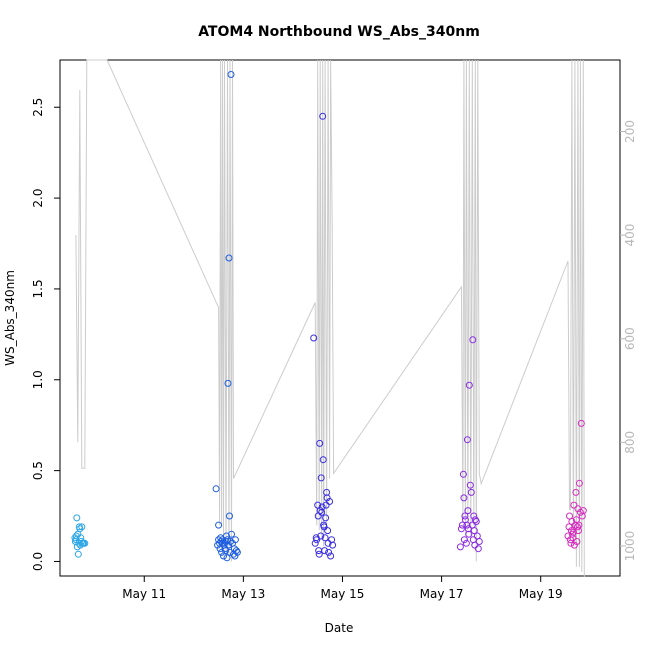  I want to click on secondary-tick-label: 600, so click(630, 338).